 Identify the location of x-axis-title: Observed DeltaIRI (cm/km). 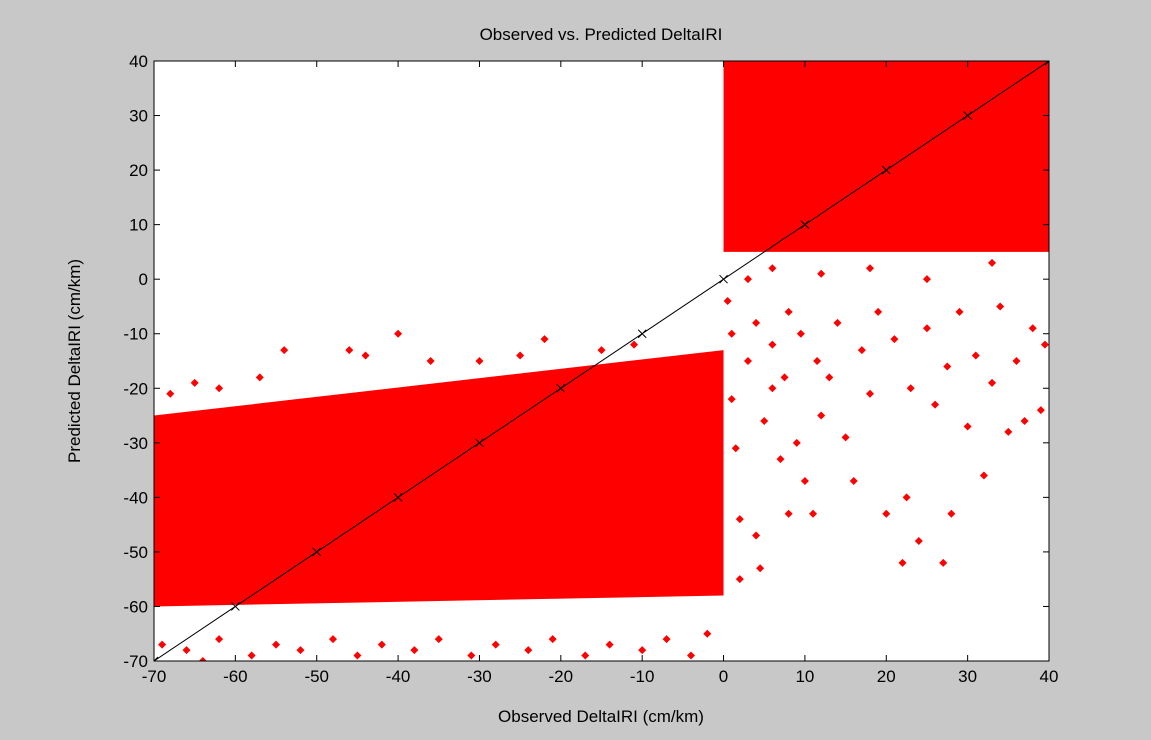
(601, 716).